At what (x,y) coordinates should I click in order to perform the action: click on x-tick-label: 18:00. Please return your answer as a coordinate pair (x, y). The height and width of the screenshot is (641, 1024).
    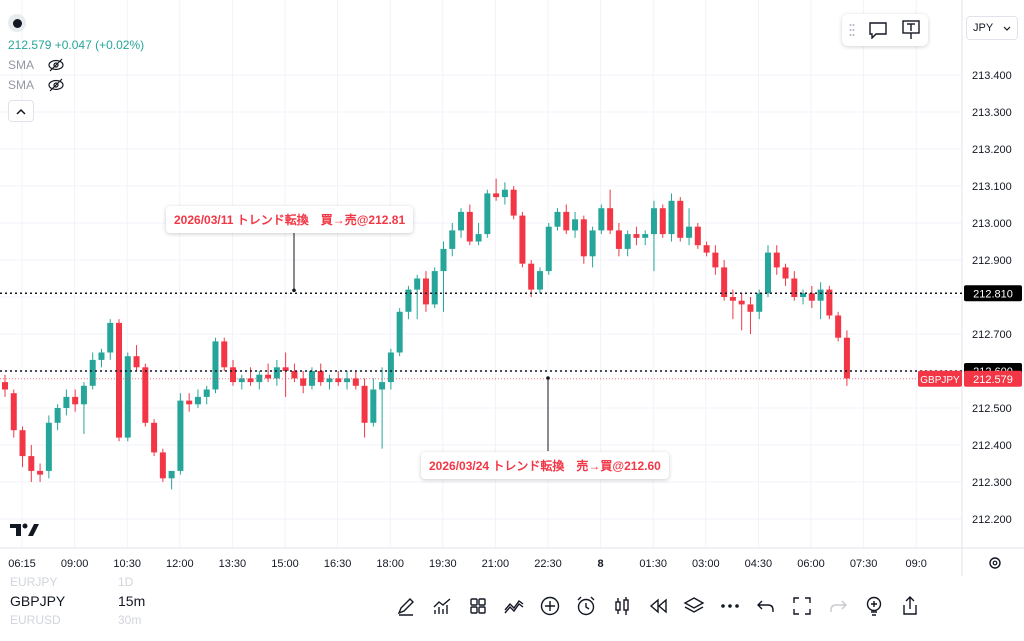
    Looking at the image, I should click on (390, 564).